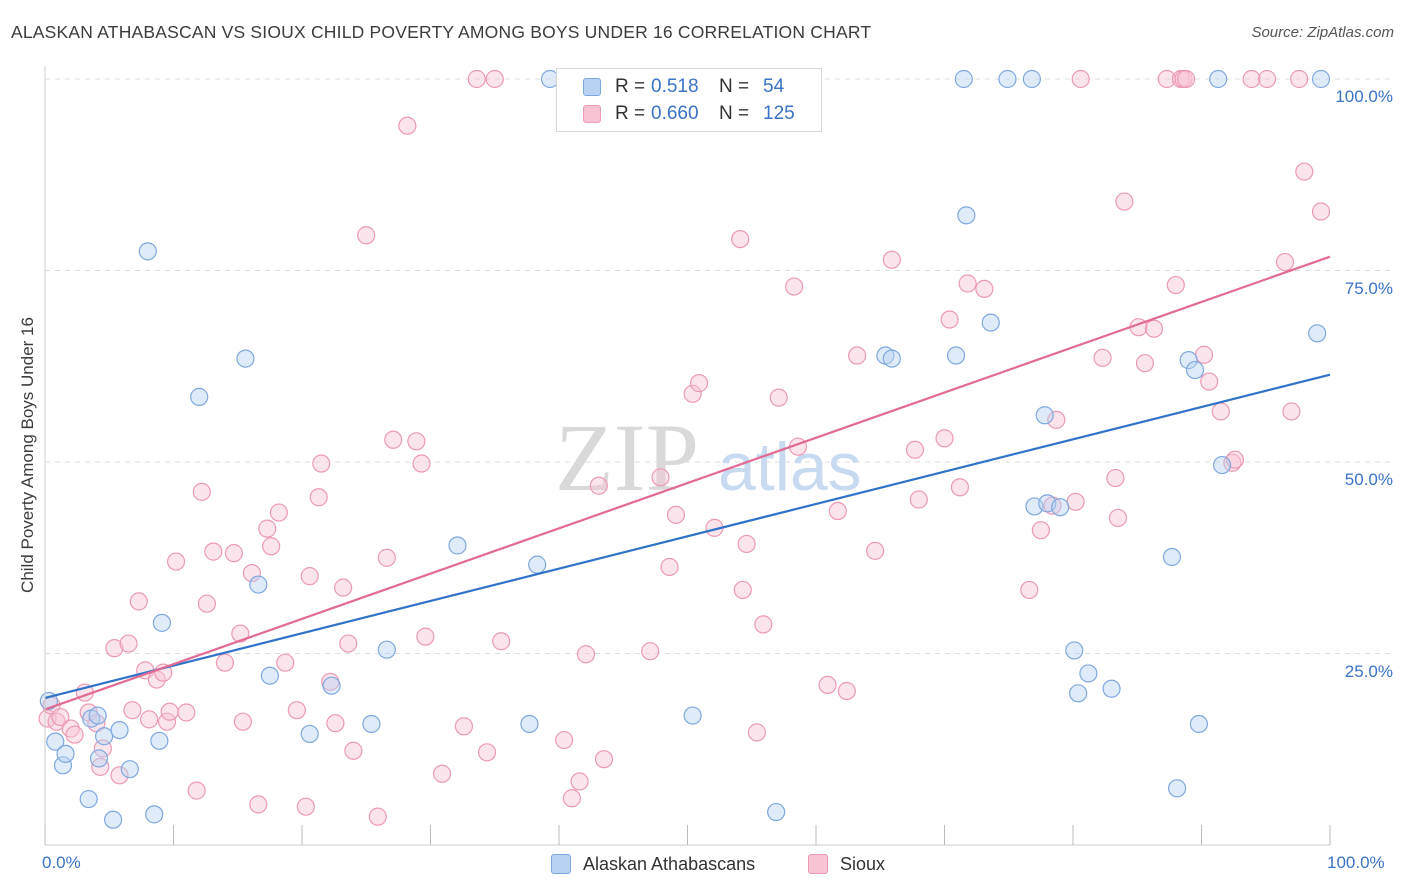  Describe the element at coordinates (708, 457) in the screenshot. I see `watermark: ZIP atlas` at that location.